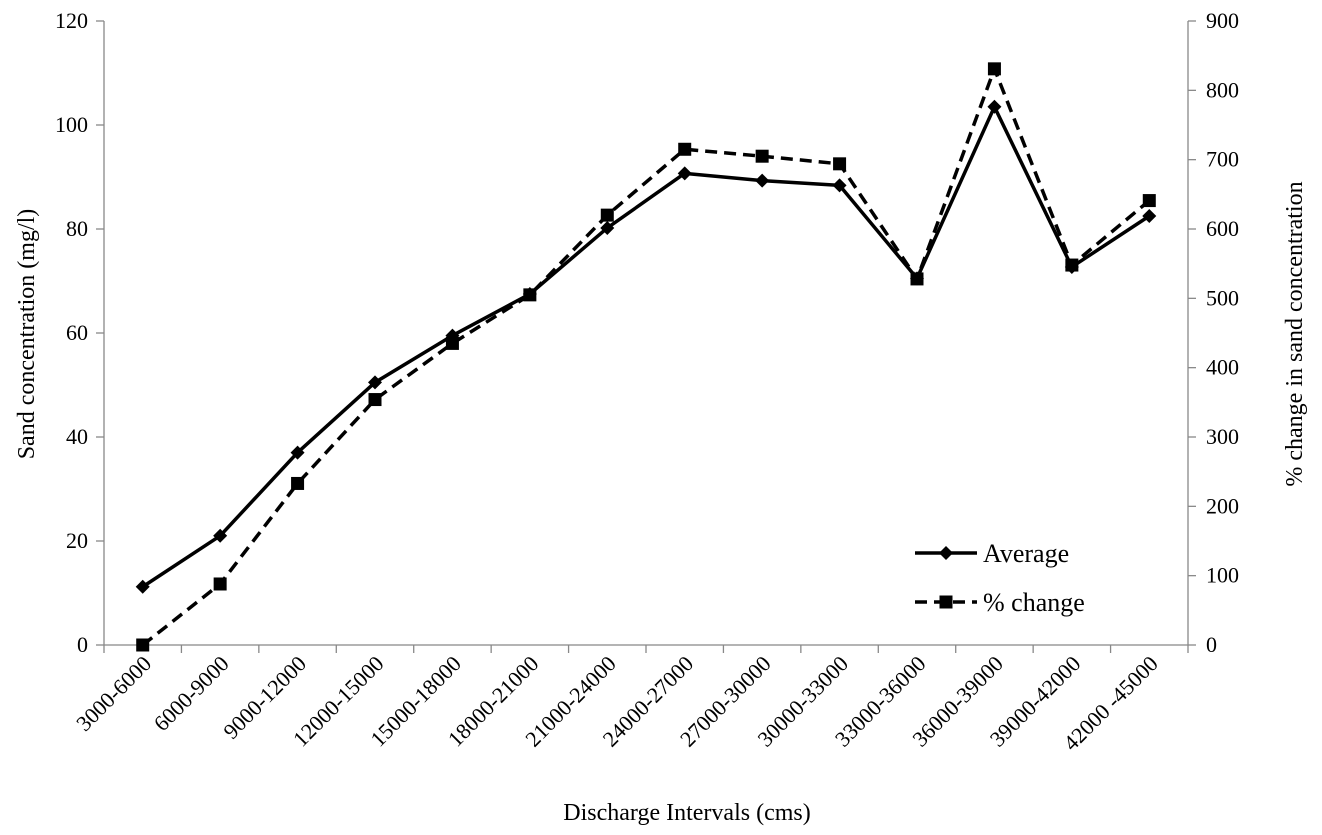 The image size is (1322, 835). I want to click on y2-tick-label: 100, so click(1222, 575).